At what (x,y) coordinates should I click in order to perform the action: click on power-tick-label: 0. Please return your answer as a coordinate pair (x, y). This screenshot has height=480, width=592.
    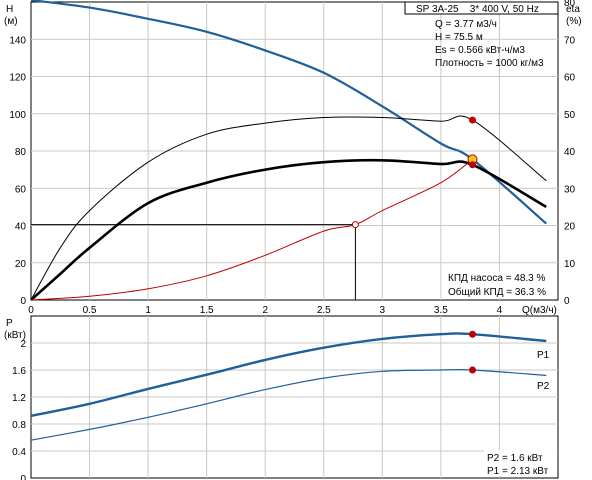
    Looking at the image, I should click on (23, 477).